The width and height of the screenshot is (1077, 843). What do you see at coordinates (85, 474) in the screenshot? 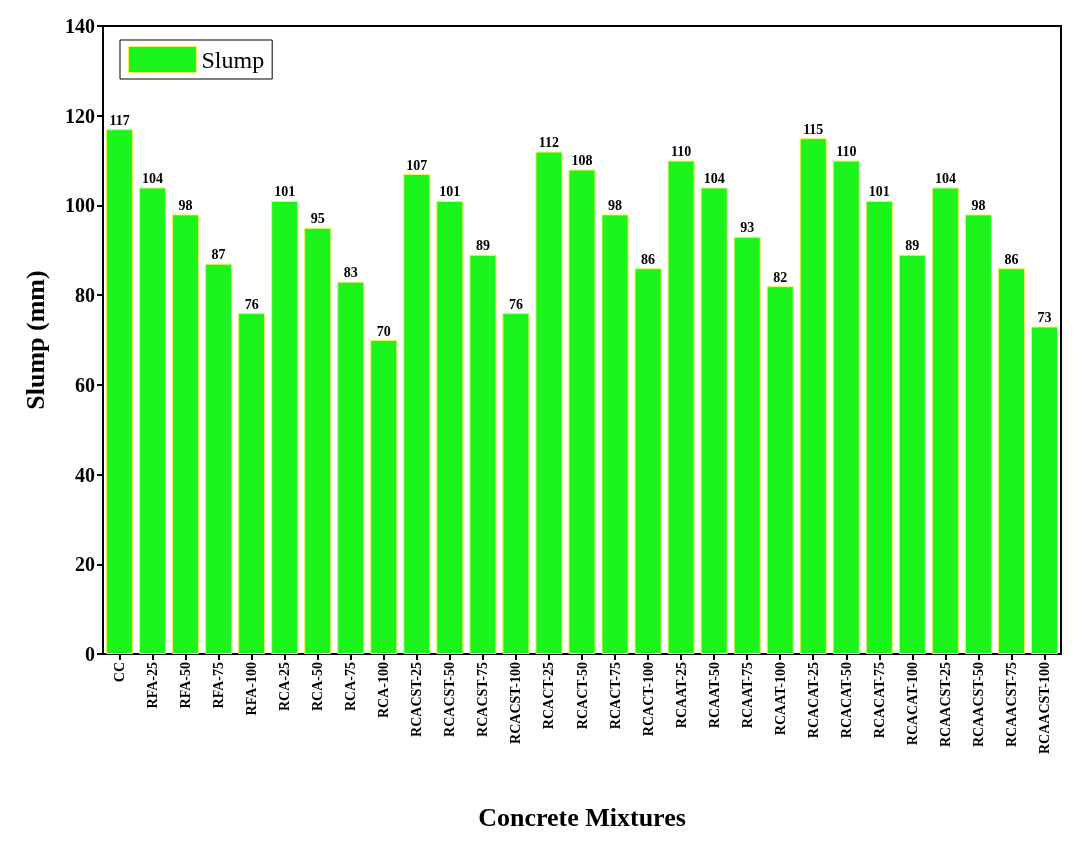
I see `y-tick-label: 40` at bounding box center [85, 474].